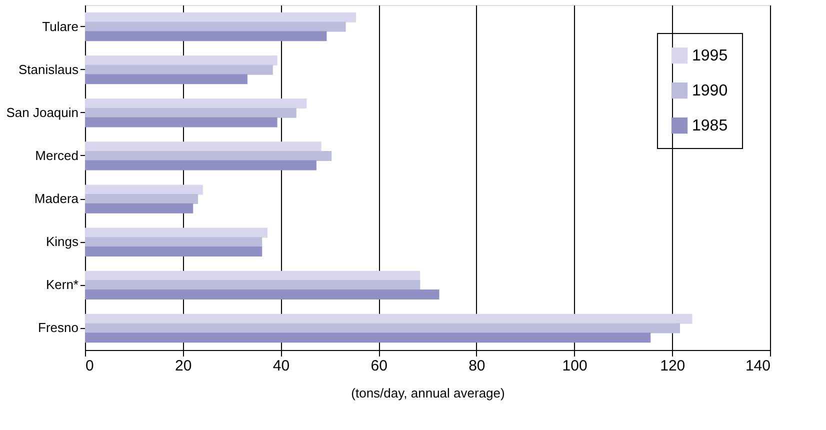  What do you see at coordinates (57, 198) in the screenshot?
I see `y-tick-label: Madera` at bounding box center [57, 198].